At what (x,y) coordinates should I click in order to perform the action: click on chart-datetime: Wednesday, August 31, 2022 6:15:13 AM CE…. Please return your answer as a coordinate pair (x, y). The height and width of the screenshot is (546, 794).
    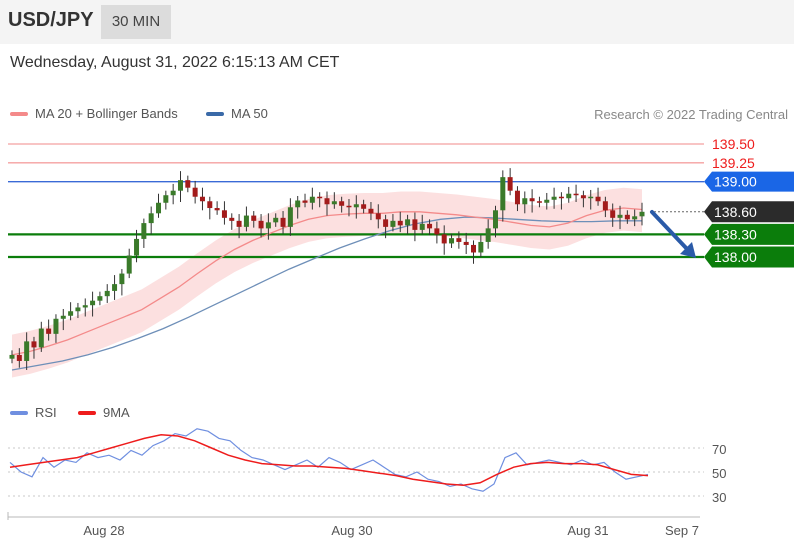
    Looking at the image, I should click on (175, 62).